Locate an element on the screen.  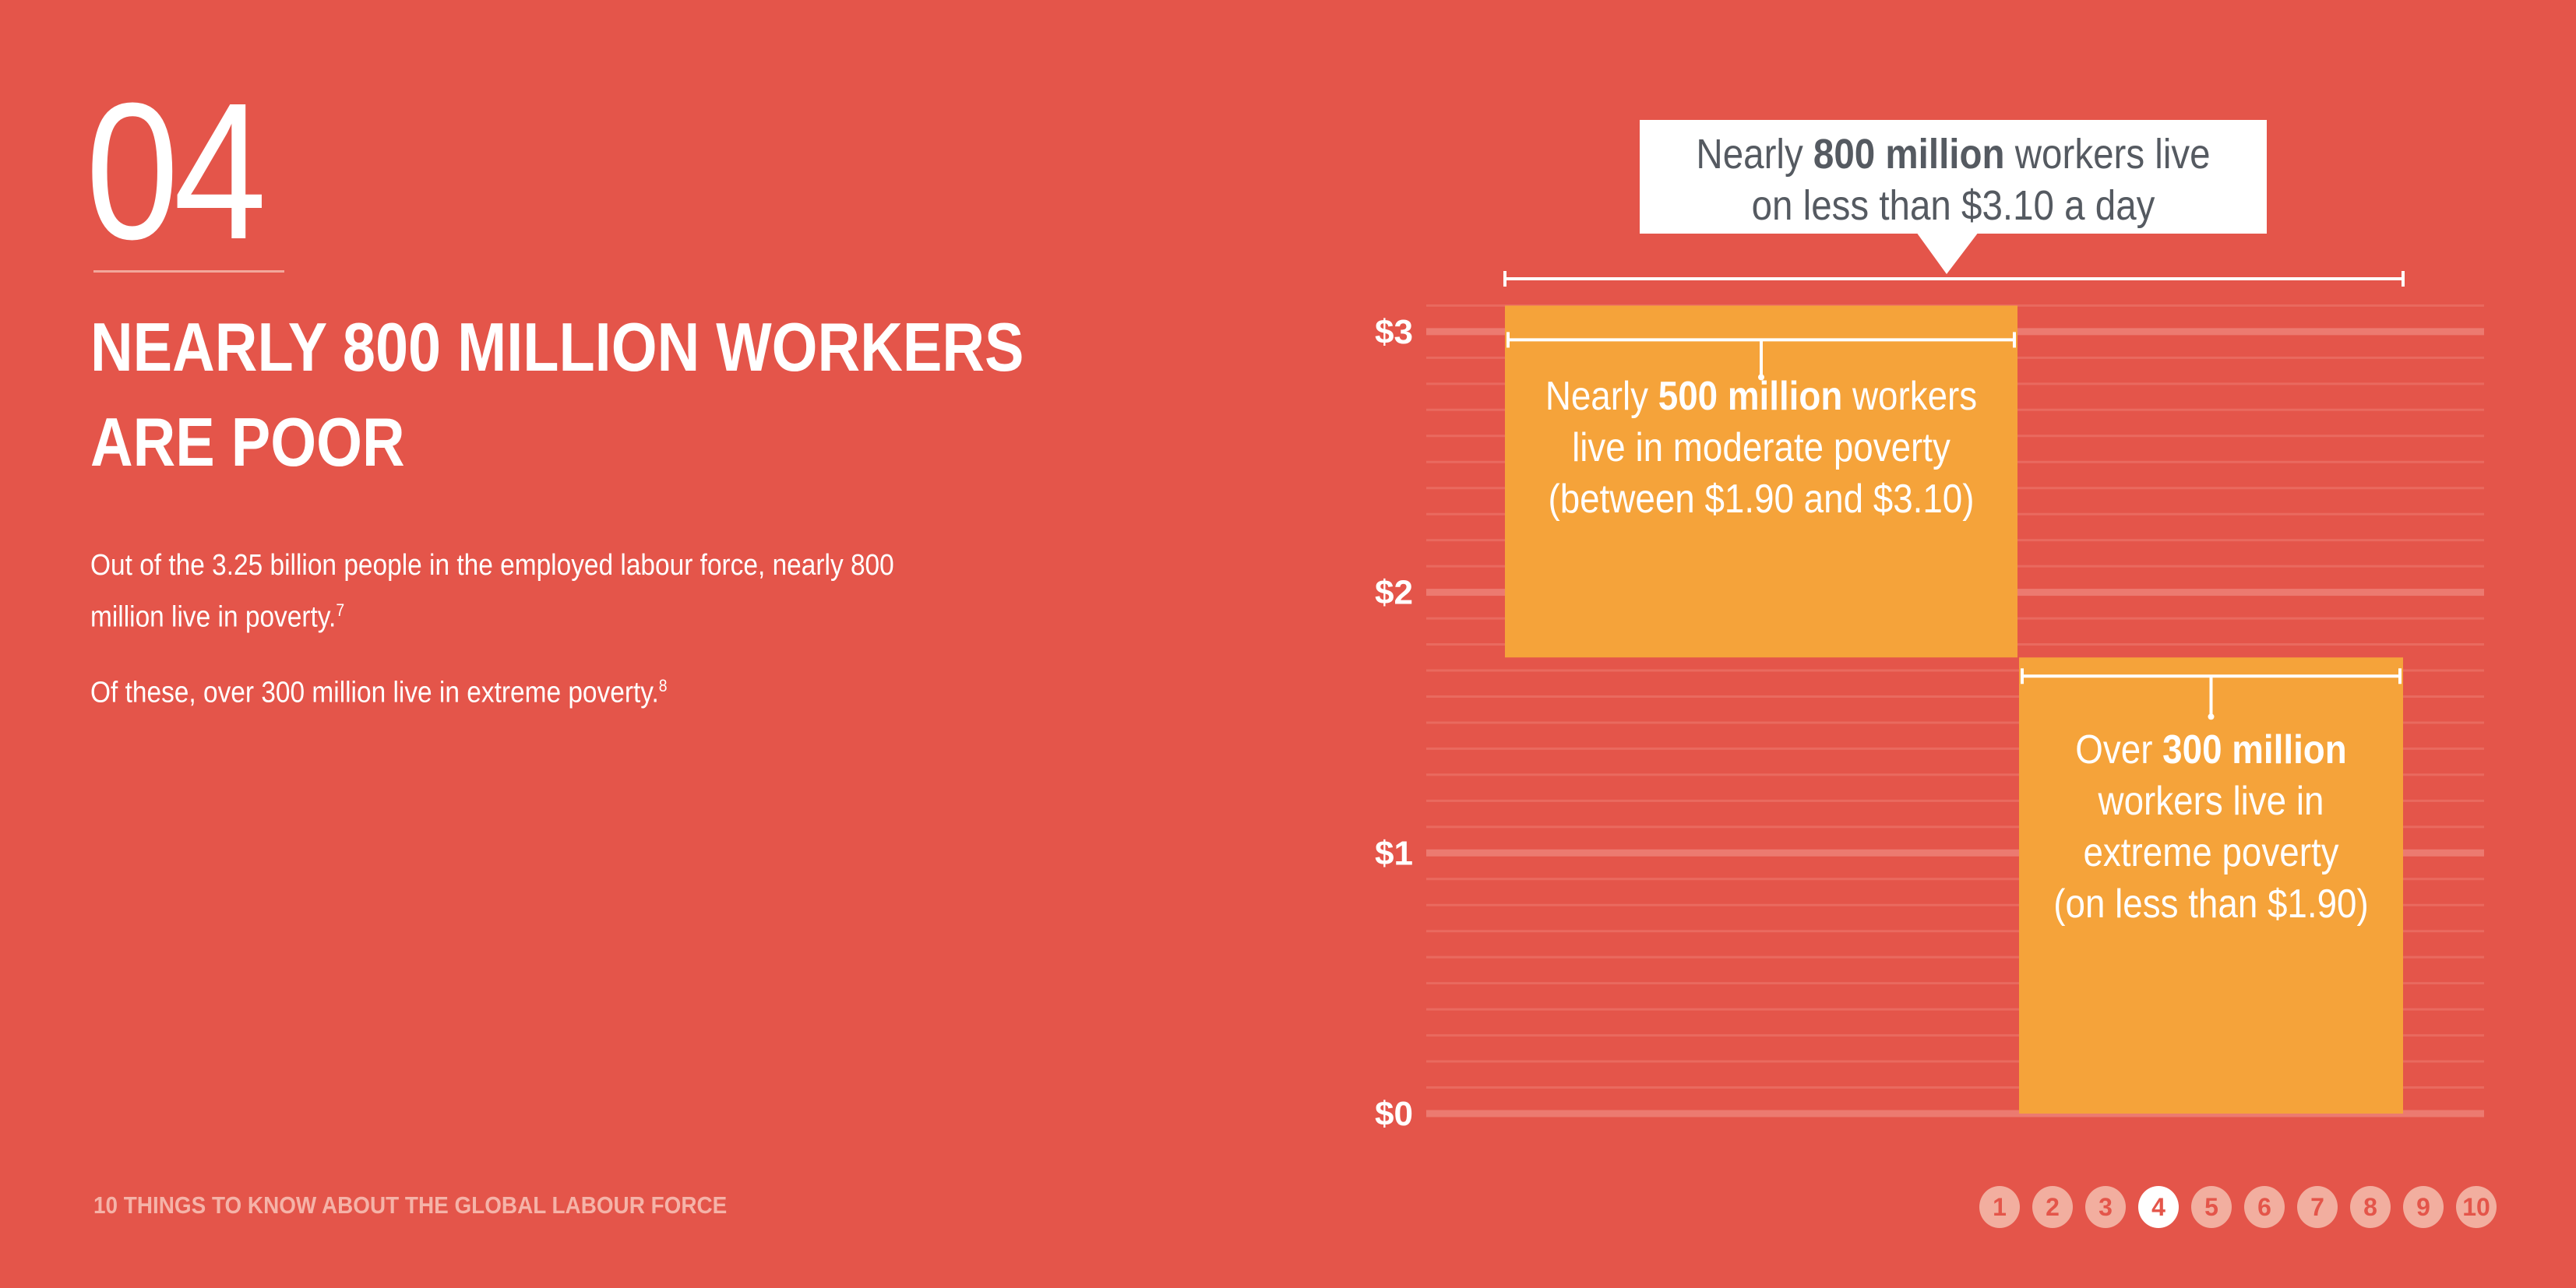
paragraph-line: million live in poverty. is located at coordinates (213, 617).